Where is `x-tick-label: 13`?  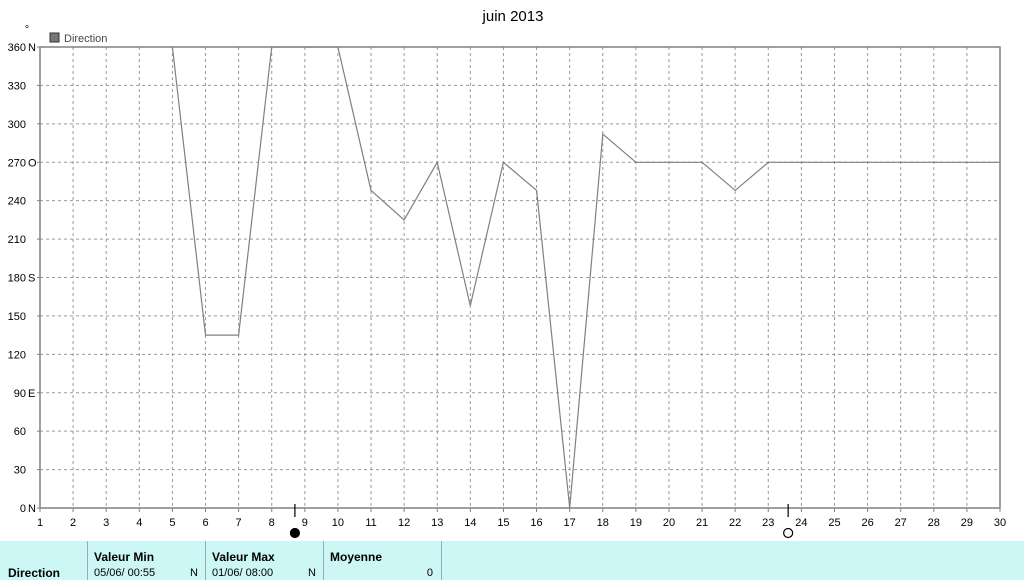 x-tick-label: 13 is located at coordinates (437, 523).